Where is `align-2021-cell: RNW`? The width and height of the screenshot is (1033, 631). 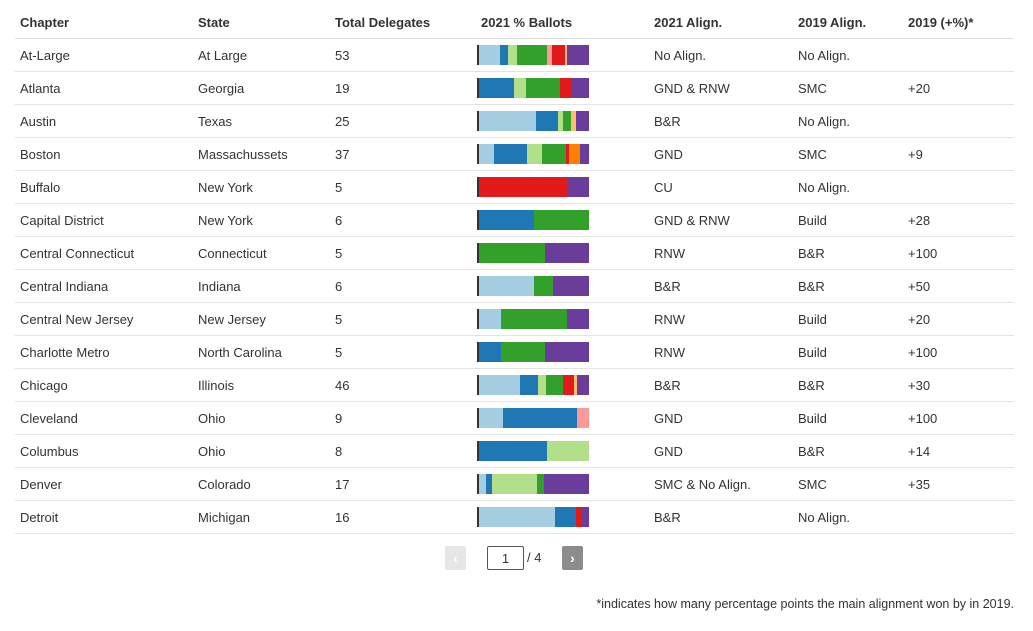 align-2021-cell: RNW is located at coordinates (721, 352).